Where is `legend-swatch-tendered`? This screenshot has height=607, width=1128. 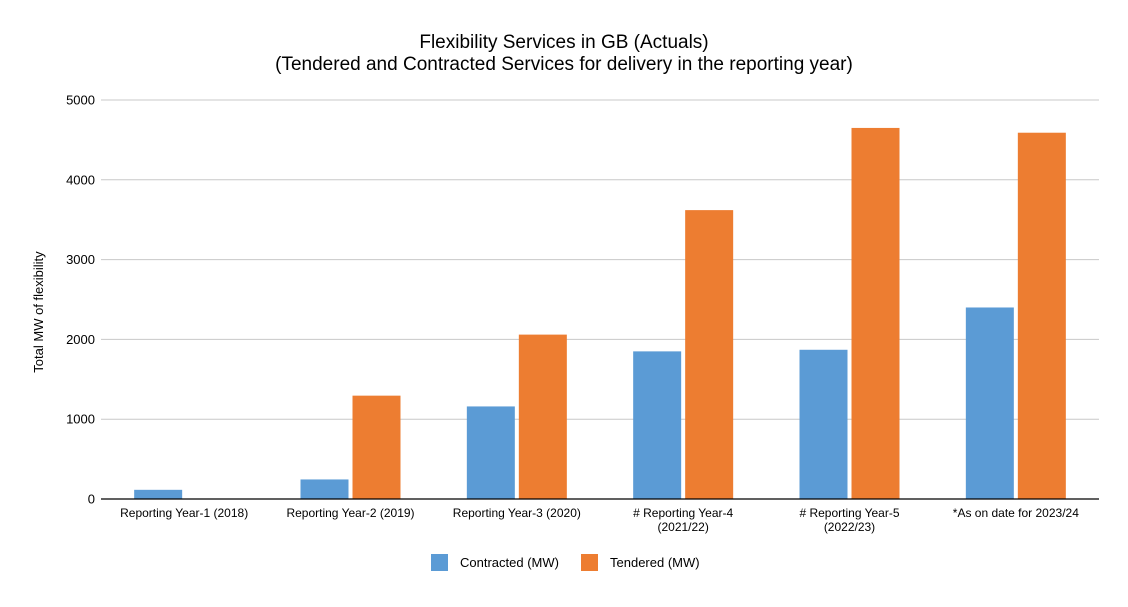 legend-swatch-tendered is located at coordinates (589, 562).